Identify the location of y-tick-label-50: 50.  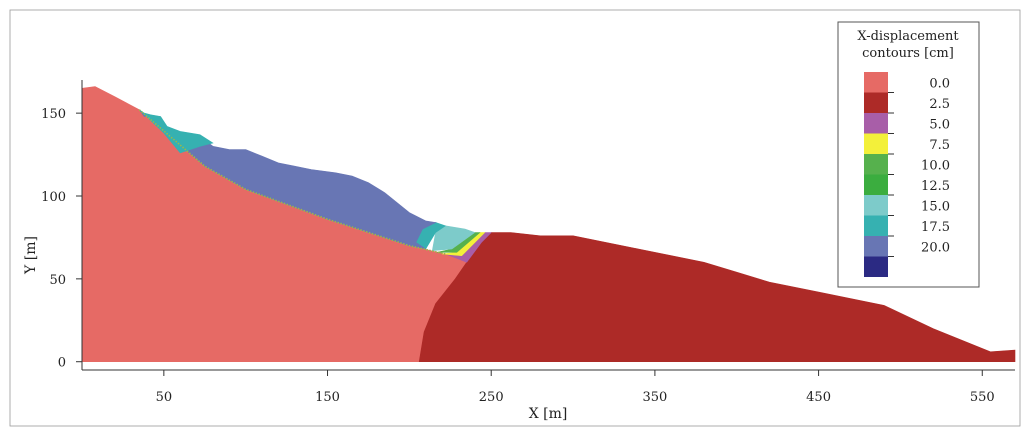
(57, 280).